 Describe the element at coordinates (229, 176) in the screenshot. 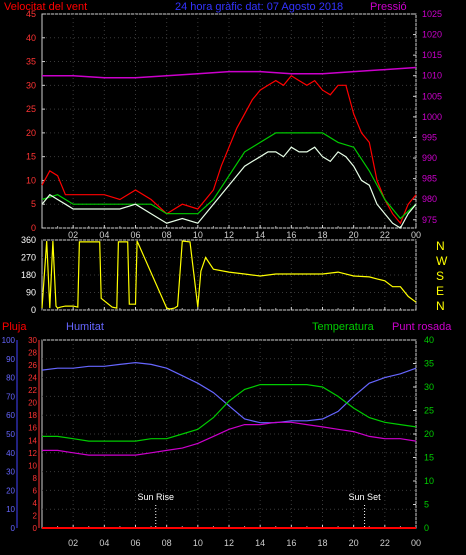

I see `average-line` at that location.